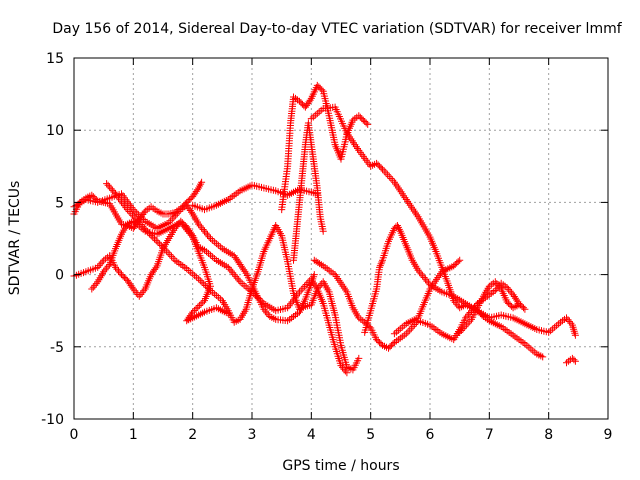 The image size is (640, 480). I want to click on y-tick-label: 10, so click(55, 131).